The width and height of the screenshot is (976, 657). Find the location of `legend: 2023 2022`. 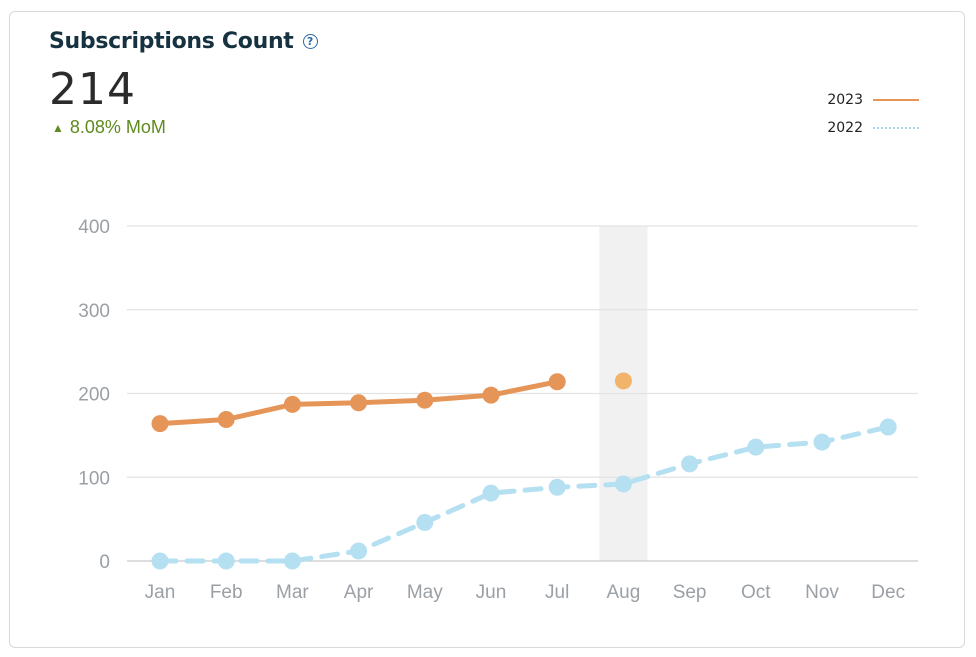

legend: 2023 2022 is located at coordinates (873, 114).